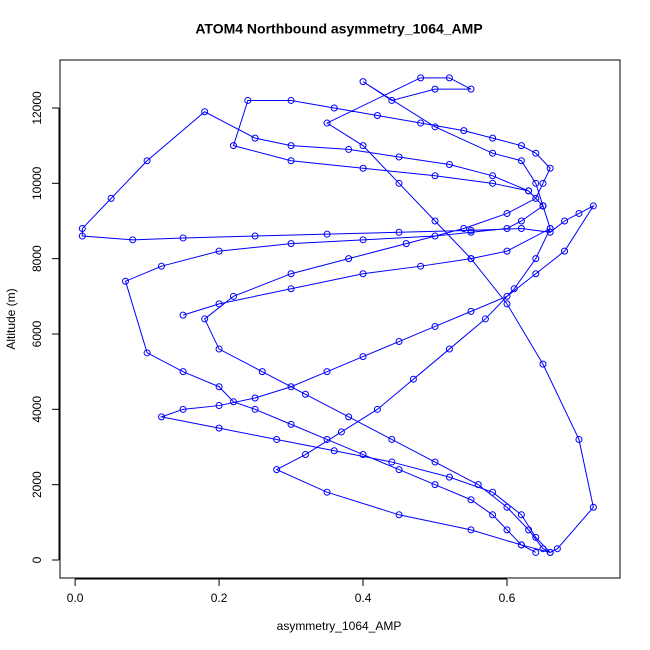 The image size is (650, 650). What do you see at coordinates (363, 598) in the screenshot?
I see `x-tick-label: 0.4` at bounding box center [363, 598].